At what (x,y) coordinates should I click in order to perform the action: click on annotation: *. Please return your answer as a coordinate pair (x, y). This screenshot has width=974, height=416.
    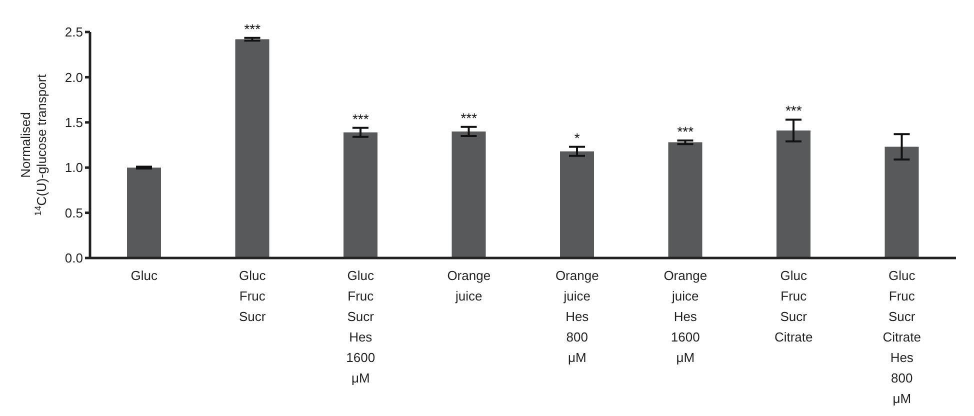
    Looking at the image, I should click on (577, 138).